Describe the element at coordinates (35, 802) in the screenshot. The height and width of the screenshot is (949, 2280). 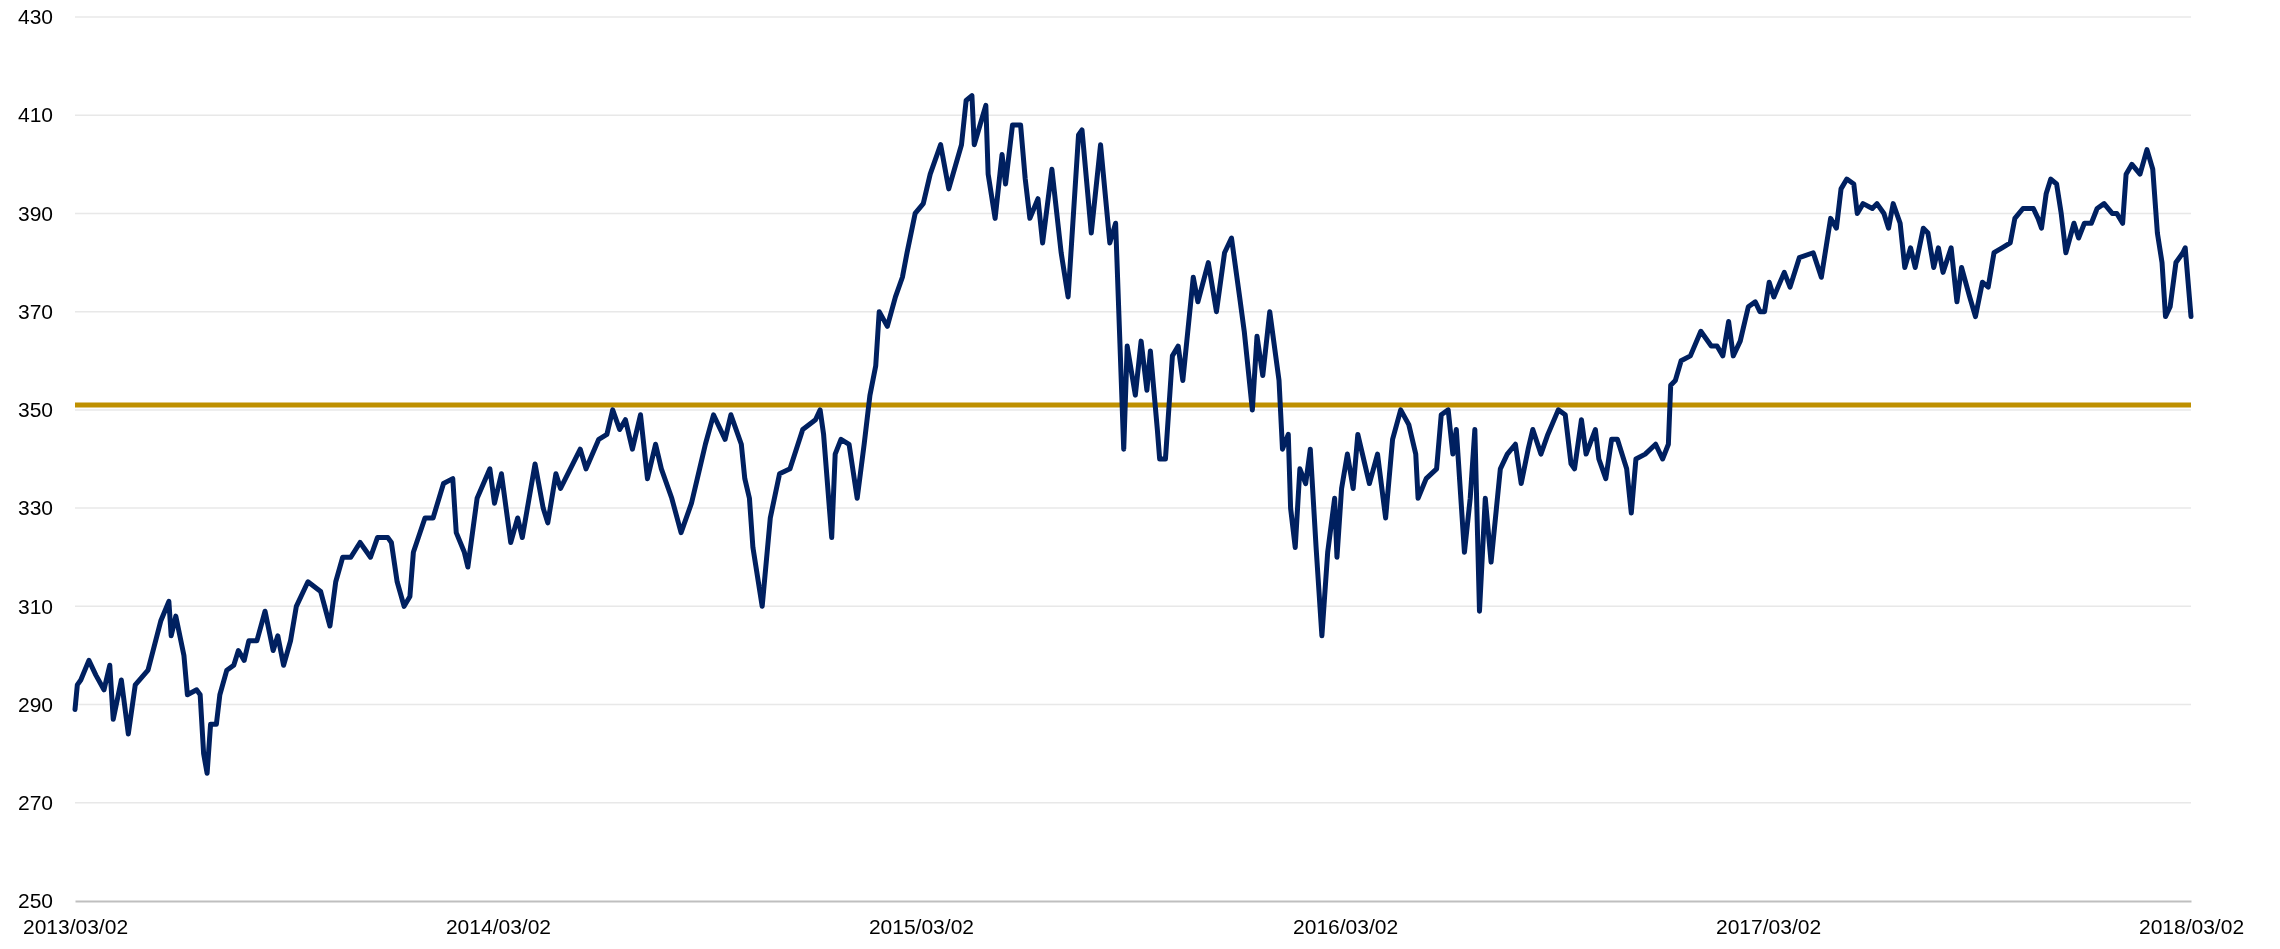
I see `y-tick-label: 270` at that location.